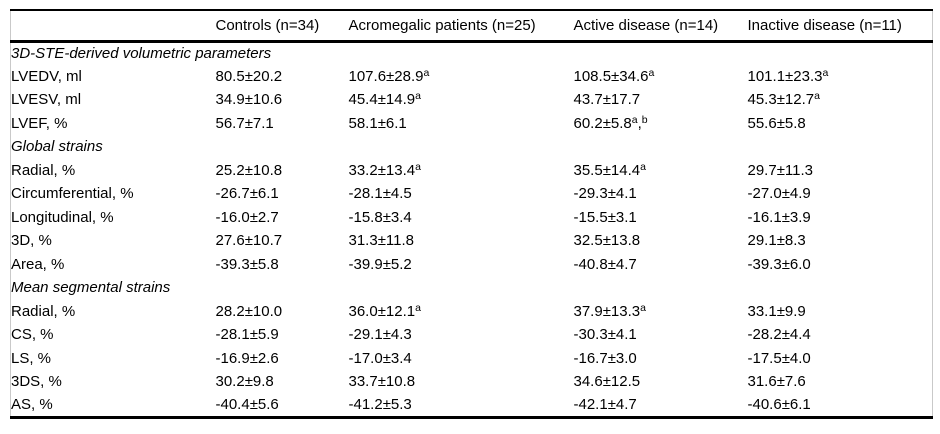 This screenshot has height=434, width=940. I want to click on value-cell: 29.7±11.3, so click(780, 170).